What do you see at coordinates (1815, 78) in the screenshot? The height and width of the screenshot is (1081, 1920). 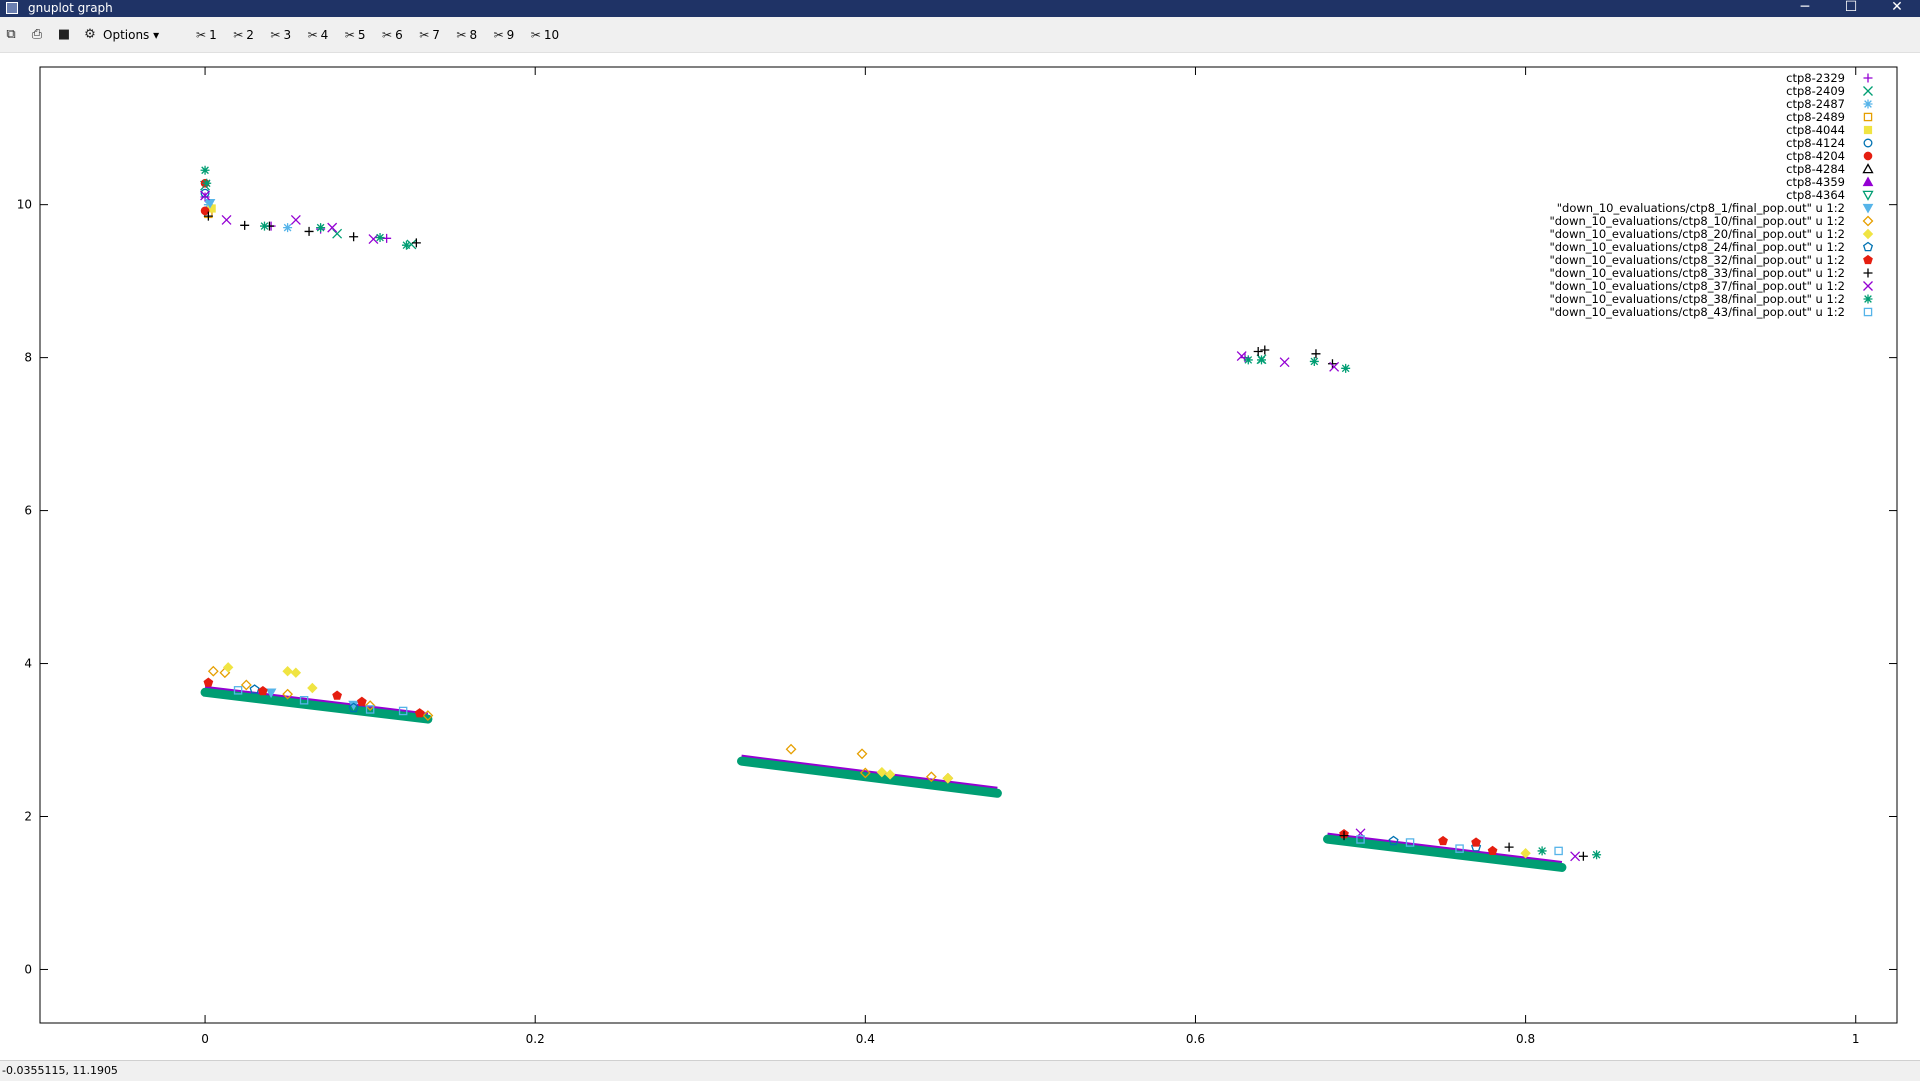 I see `legend-entry-label: ctp8-2329` at bounding box center [1815, 78].